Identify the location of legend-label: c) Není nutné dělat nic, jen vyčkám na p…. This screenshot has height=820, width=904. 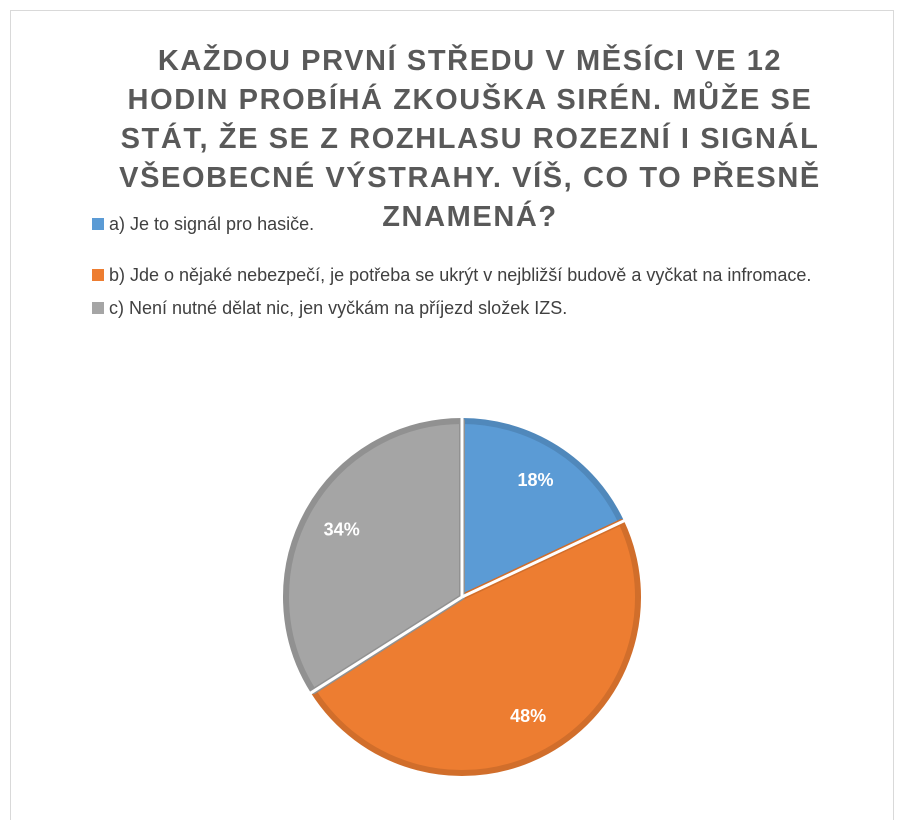
(338, 308).